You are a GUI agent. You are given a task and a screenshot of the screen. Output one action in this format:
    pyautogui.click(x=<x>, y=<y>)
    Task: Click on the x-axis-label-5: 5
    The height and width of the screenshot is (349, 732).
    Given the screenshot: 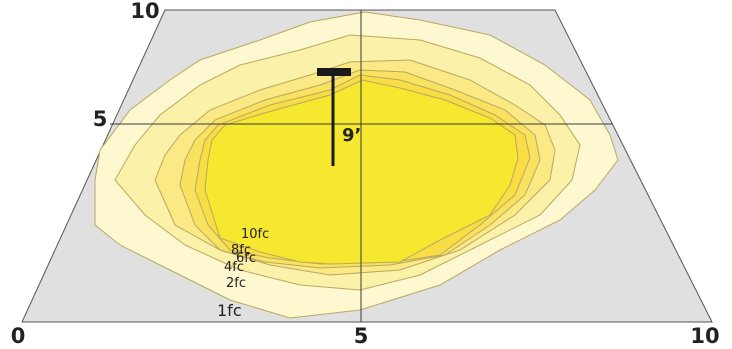 What is the action you would take?
    pyautogui.click(x=361, y=336)
    